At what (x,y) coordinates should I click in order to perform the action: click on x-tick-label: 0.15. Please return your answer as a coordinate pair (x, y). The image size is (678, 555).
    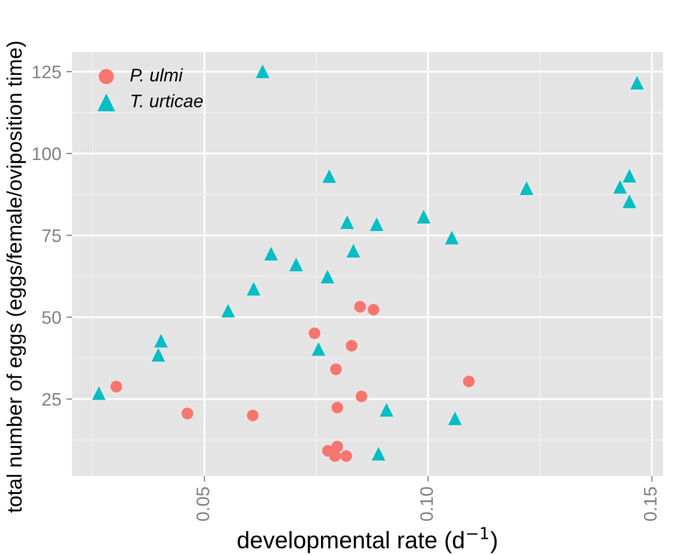
    Looking at the image, I should click on (650, 504).